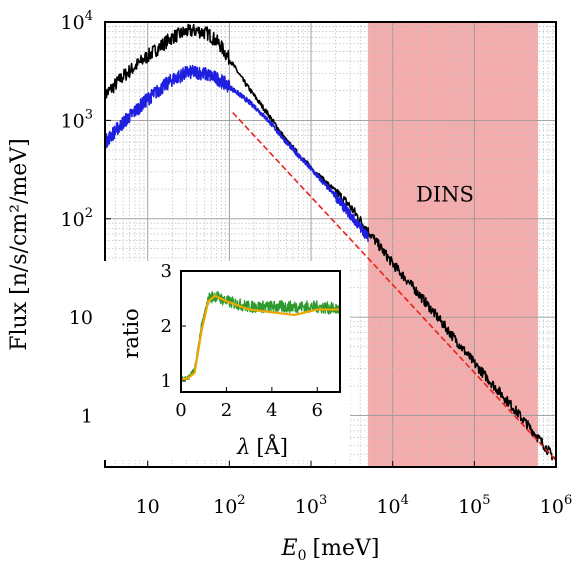 Image resolution: width=583 pixels, height=583 pixels. What do you see at coordinates (166, 271) in the screenshot?
I see `inset-y-tick-label: 3` at bounding box center [166, 271].